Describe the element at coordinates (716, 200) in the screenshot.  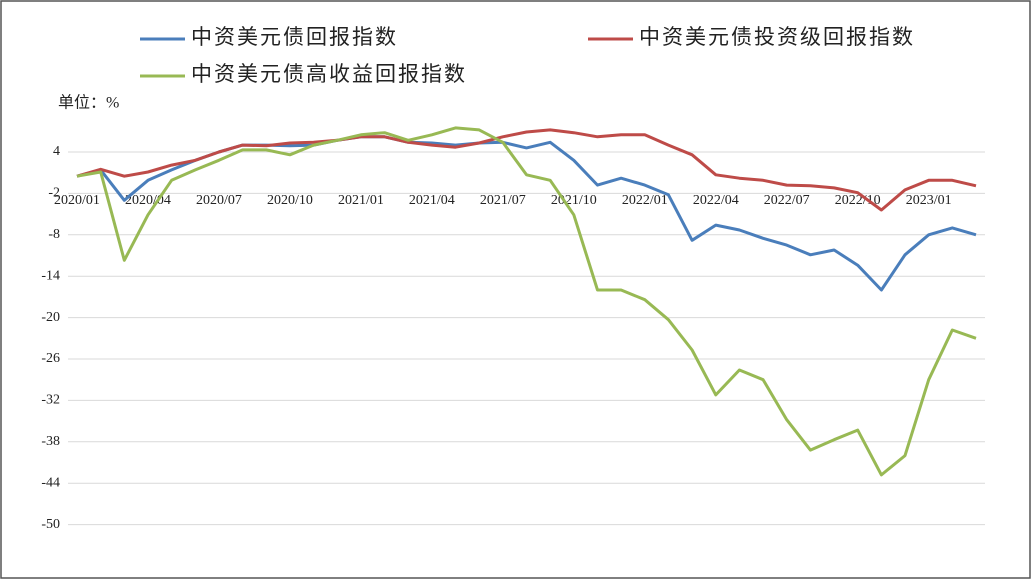
I see `x-tick-label: 2022/04` at that location.